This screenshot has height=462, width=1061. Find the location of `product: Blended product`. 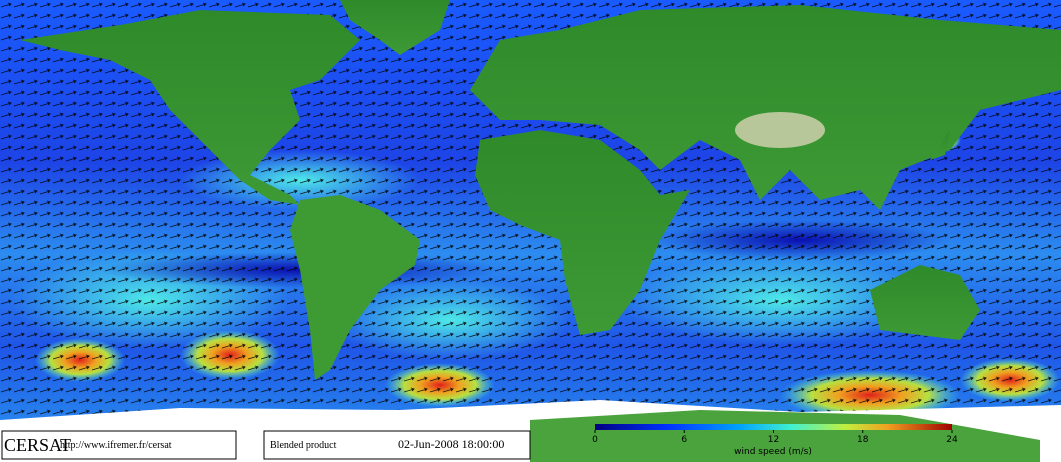

product: Blended product is located at coordinates (303, 445).